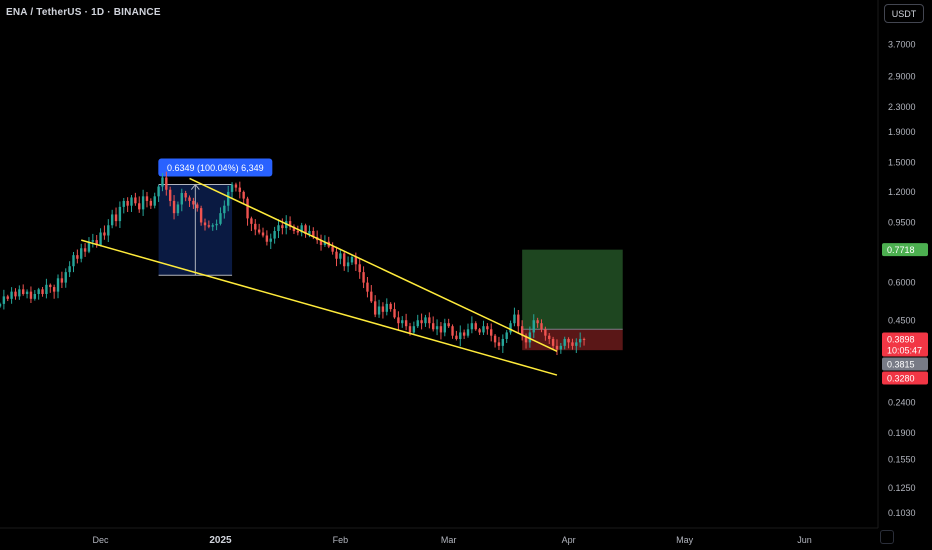 The width and height of the screenshot is (932, 550). Describe the element at coordinates (215, 217) in the screenshot. I see `measure-layer: 0.6349 (100.04%) 6,349` at that location.